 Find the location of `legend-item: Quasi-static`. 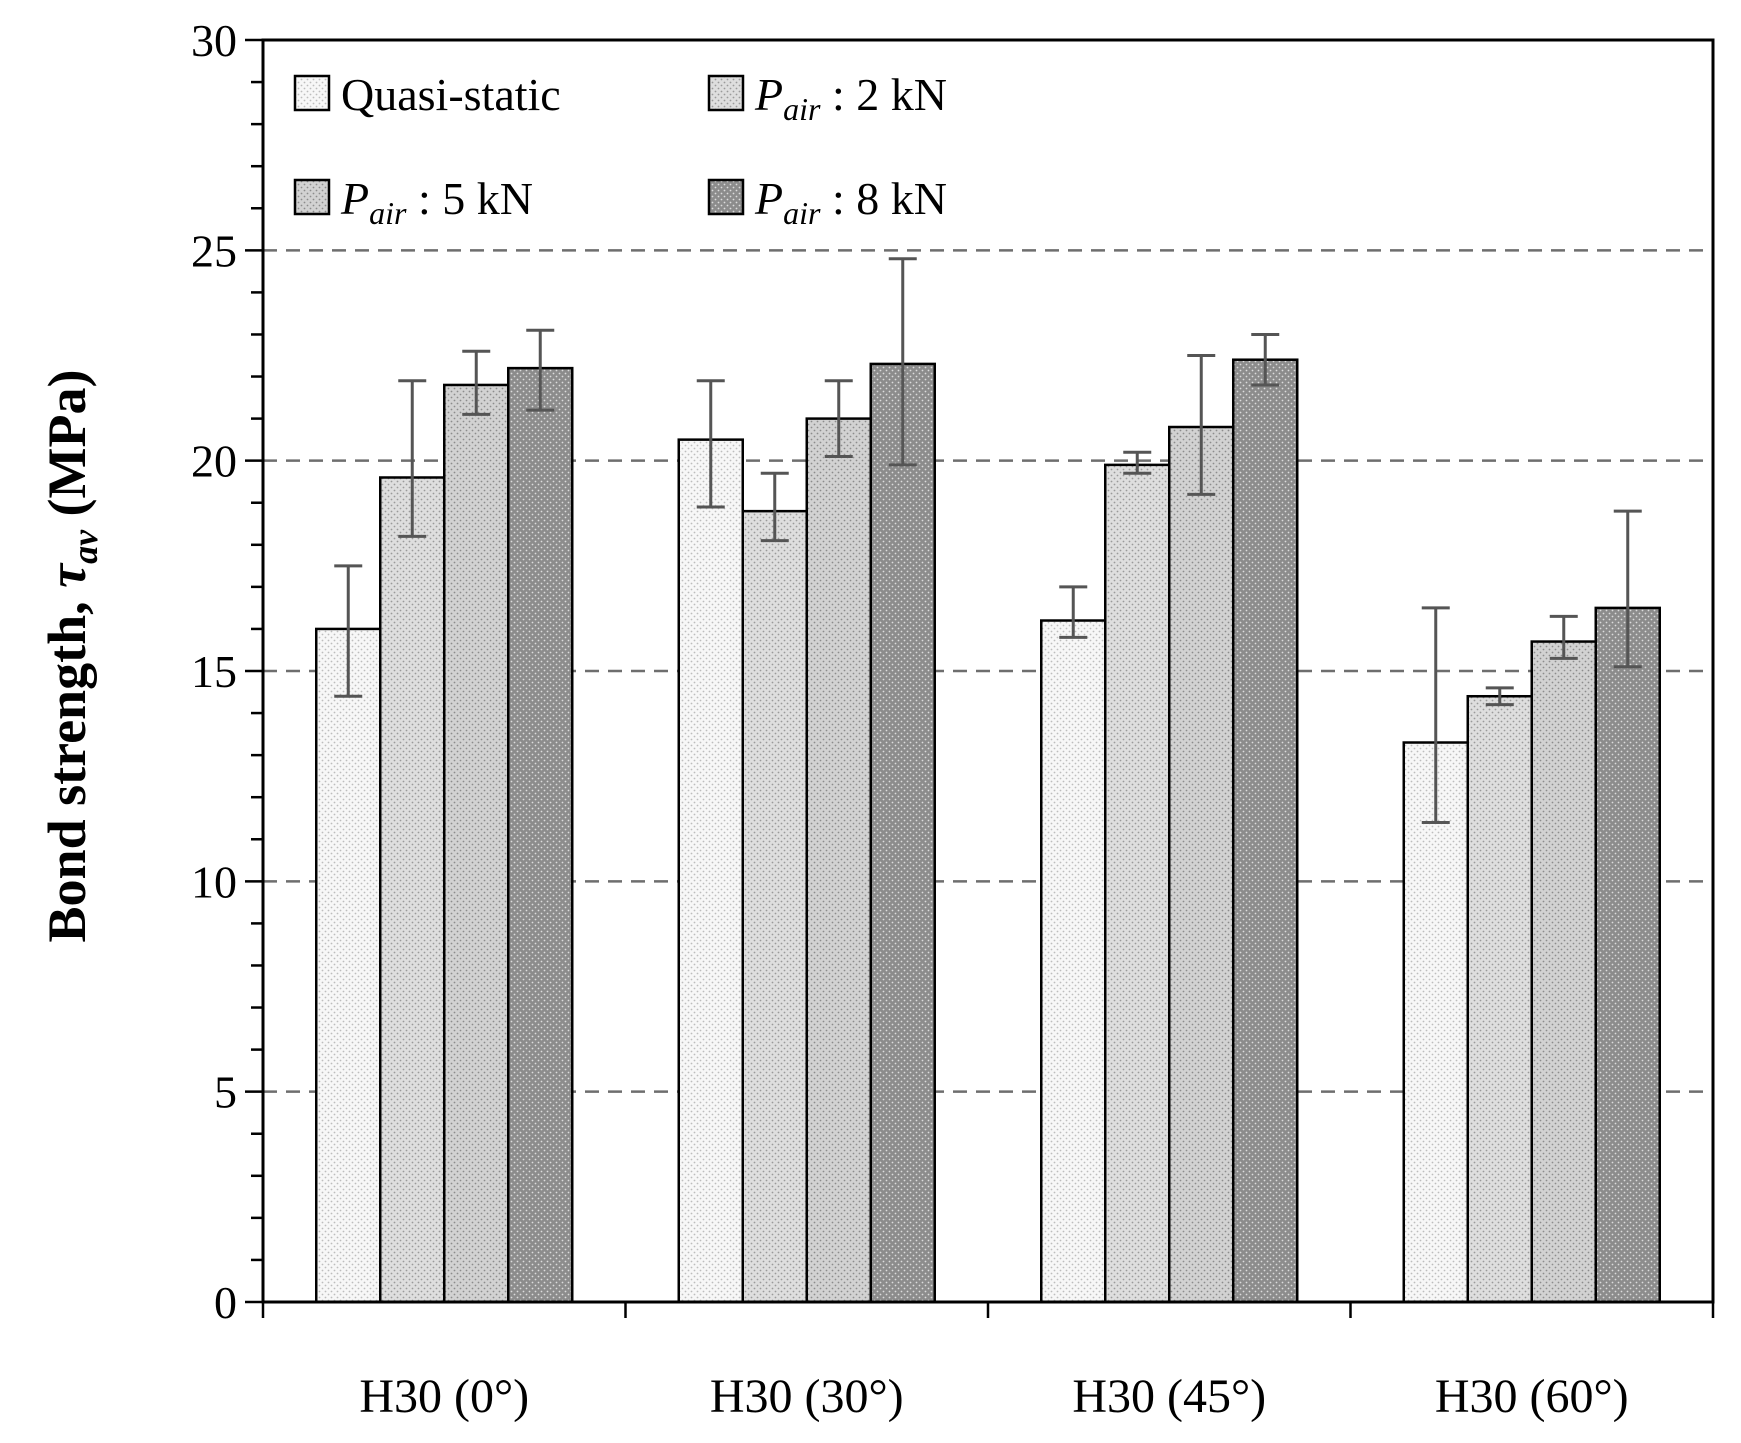

legend-item: Quasi-static is located at coordinates (427, 94).